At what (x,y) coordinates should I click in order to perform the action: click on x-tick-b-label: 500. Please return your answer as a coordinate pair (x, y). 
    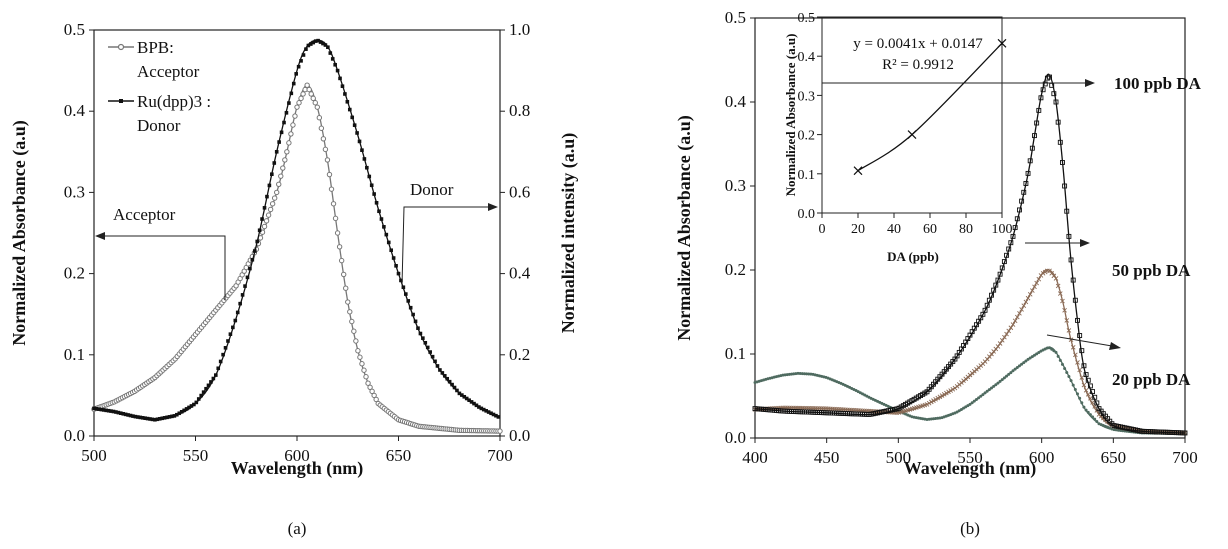
    Looking at the image, I should click on (899, 457).